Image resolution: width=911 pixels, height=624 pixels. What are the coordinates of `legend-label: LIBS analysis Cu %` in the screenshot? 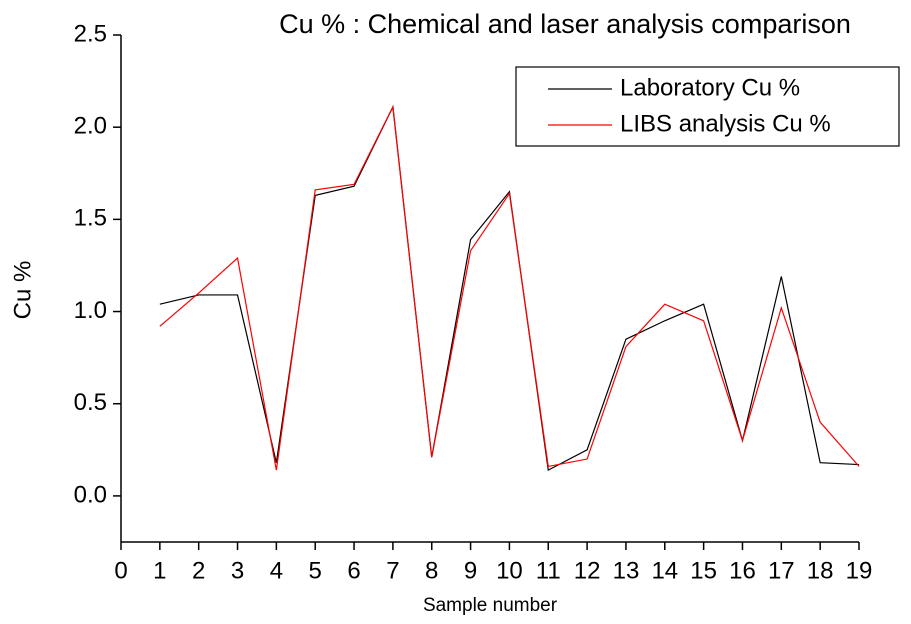 It's located at (725, 123).